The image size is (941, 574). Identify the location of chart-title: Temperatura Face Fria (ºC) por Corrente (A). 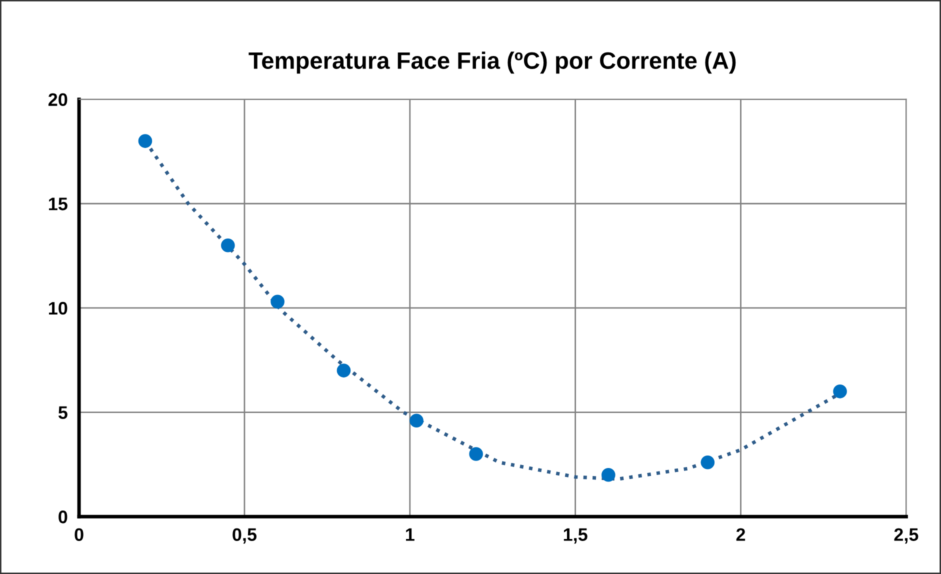
(492, 63).